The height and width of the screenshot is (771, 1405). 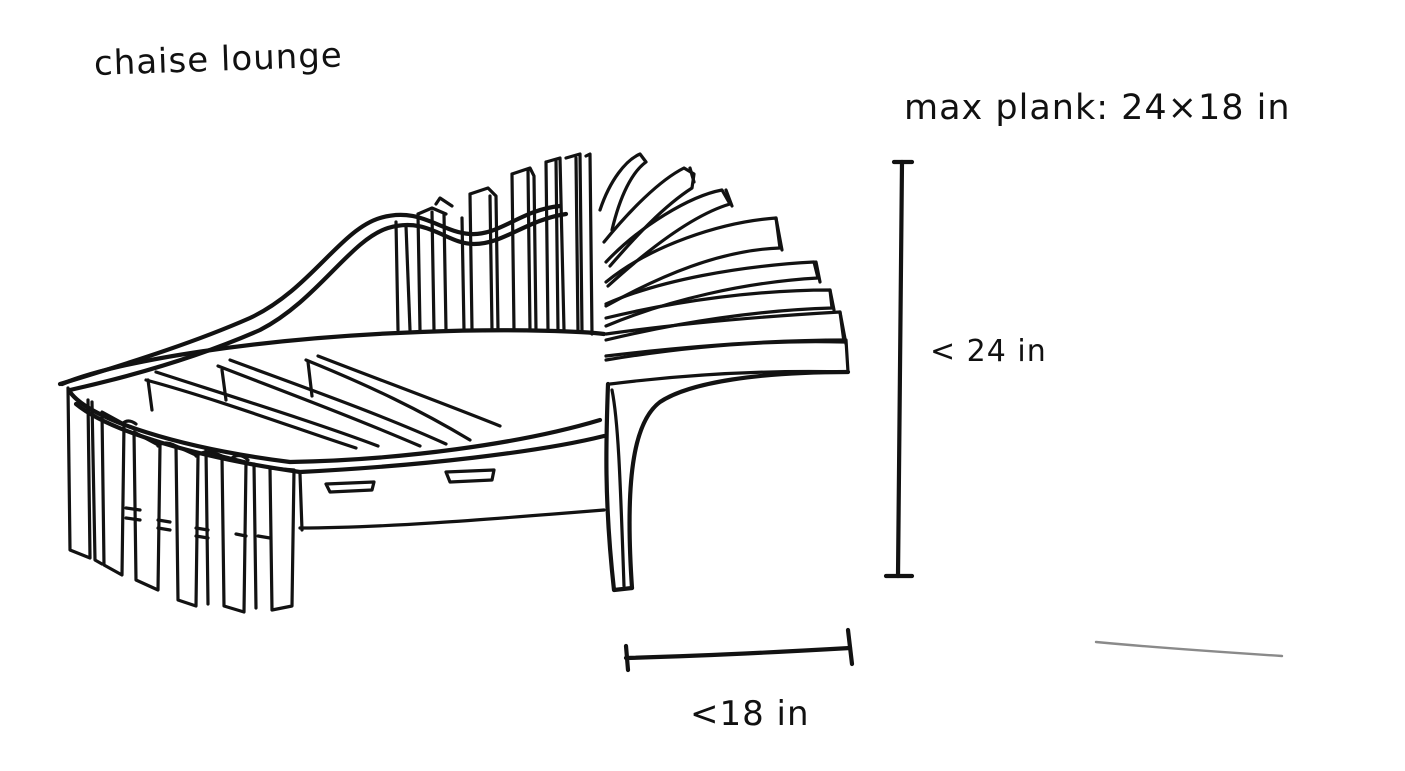 I want to click on seat-rim-inner, so click(x=335, y=427).